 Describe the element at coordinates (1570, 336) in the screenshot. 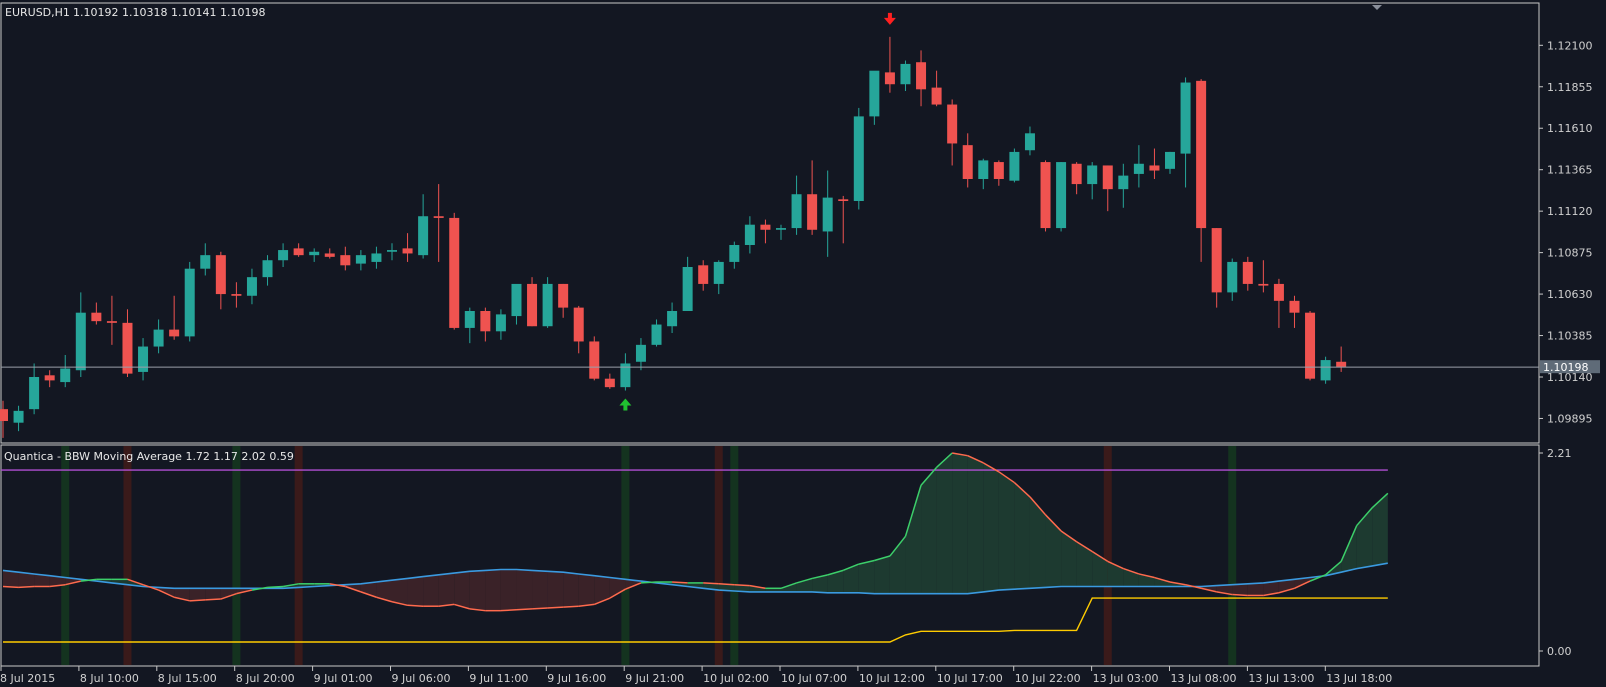

I see `price-tick-label: 1.10385` at that location.